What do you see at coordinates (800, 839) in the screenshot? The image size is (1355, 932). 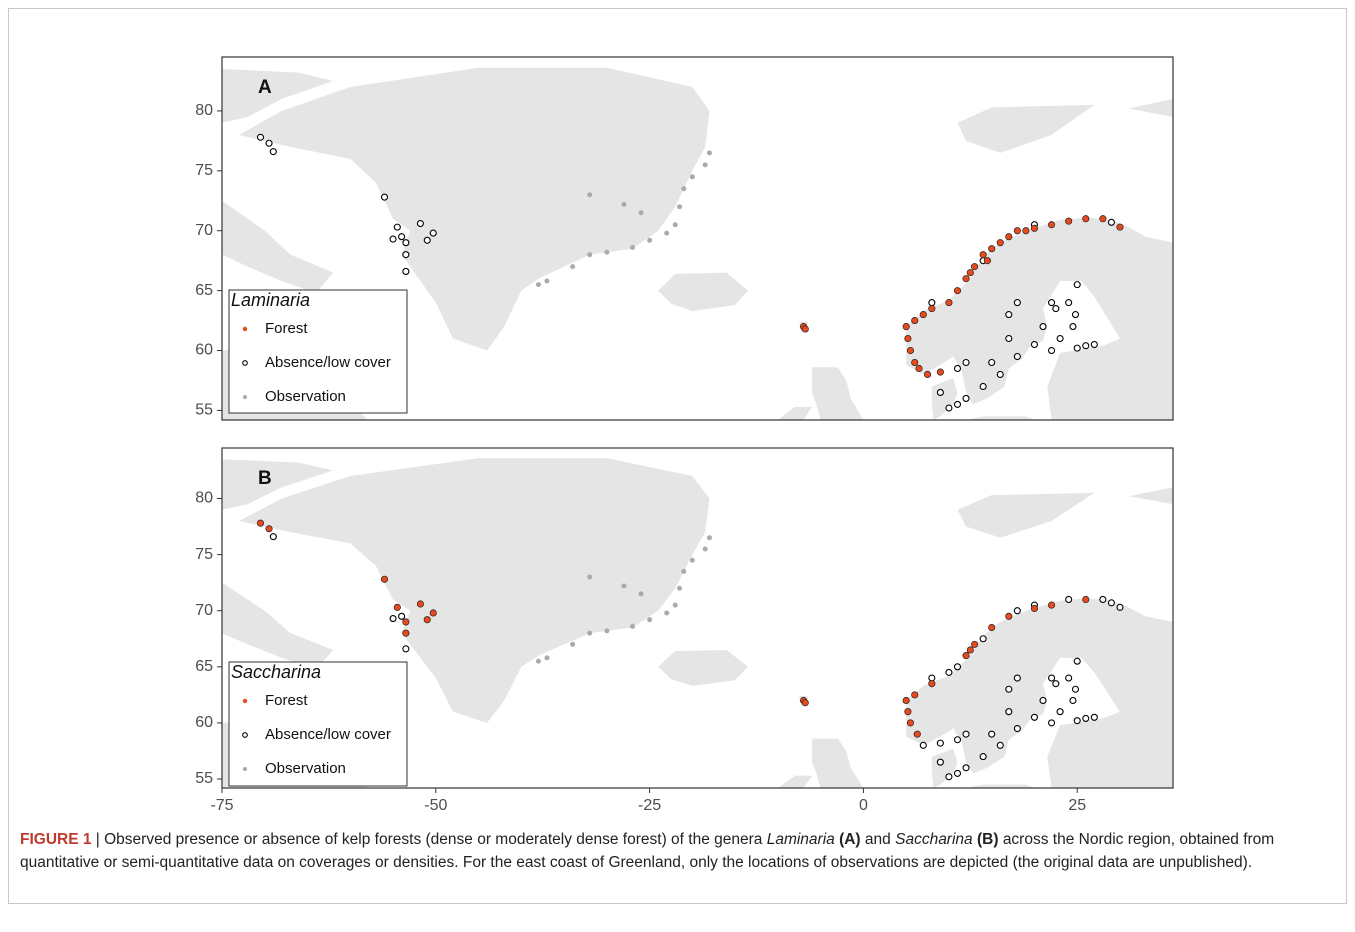 I see `caption-genus: Laminaria` at bounding box center [800, 839].